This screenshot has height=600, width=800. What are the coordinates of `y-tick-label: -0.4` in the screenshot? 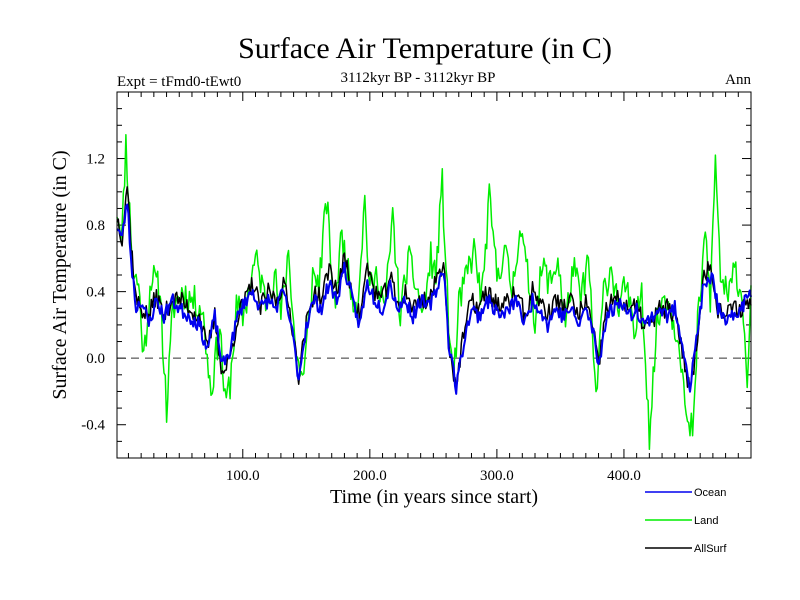 It's located at (93, 426).